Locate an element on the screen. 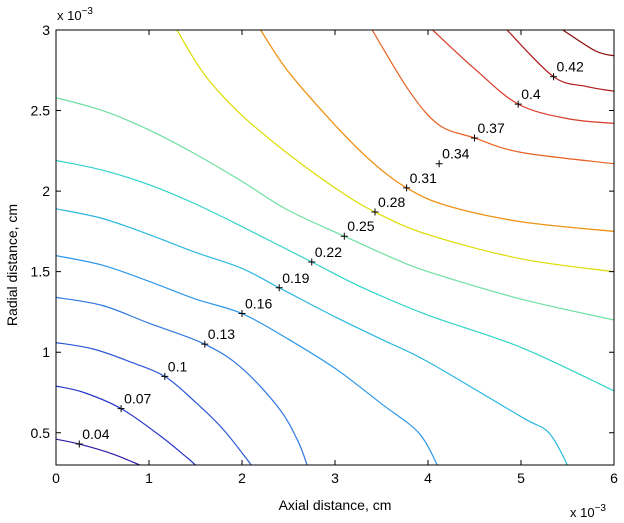  x-tick-label: 4 is located at coordinates (428, 478).